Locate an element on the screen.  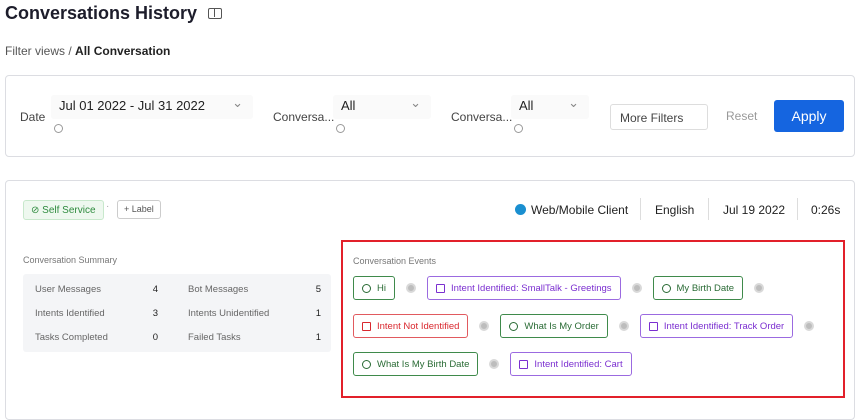
event-label: Intent Identified: Cart is located at coordinates (578, 364).